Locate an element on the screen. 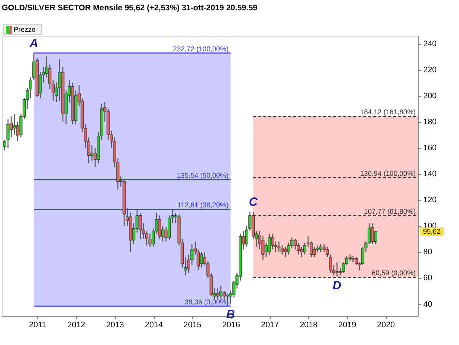 The width and height of the screenshot is (459, 345). chart-title: GOLD/SILVER SECTOR Mensile 95,62 (+2,53%) 31-ott-2019 20.59.59 is located at coordinates (130, 8).